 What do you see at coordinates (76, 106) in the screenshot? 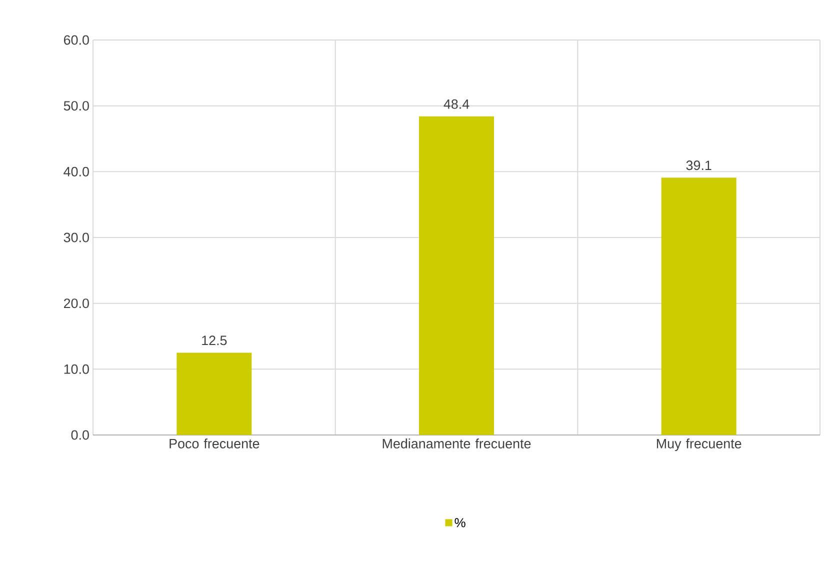
I see `y-tick-label: 50.0` at bounding box center [76, 106].